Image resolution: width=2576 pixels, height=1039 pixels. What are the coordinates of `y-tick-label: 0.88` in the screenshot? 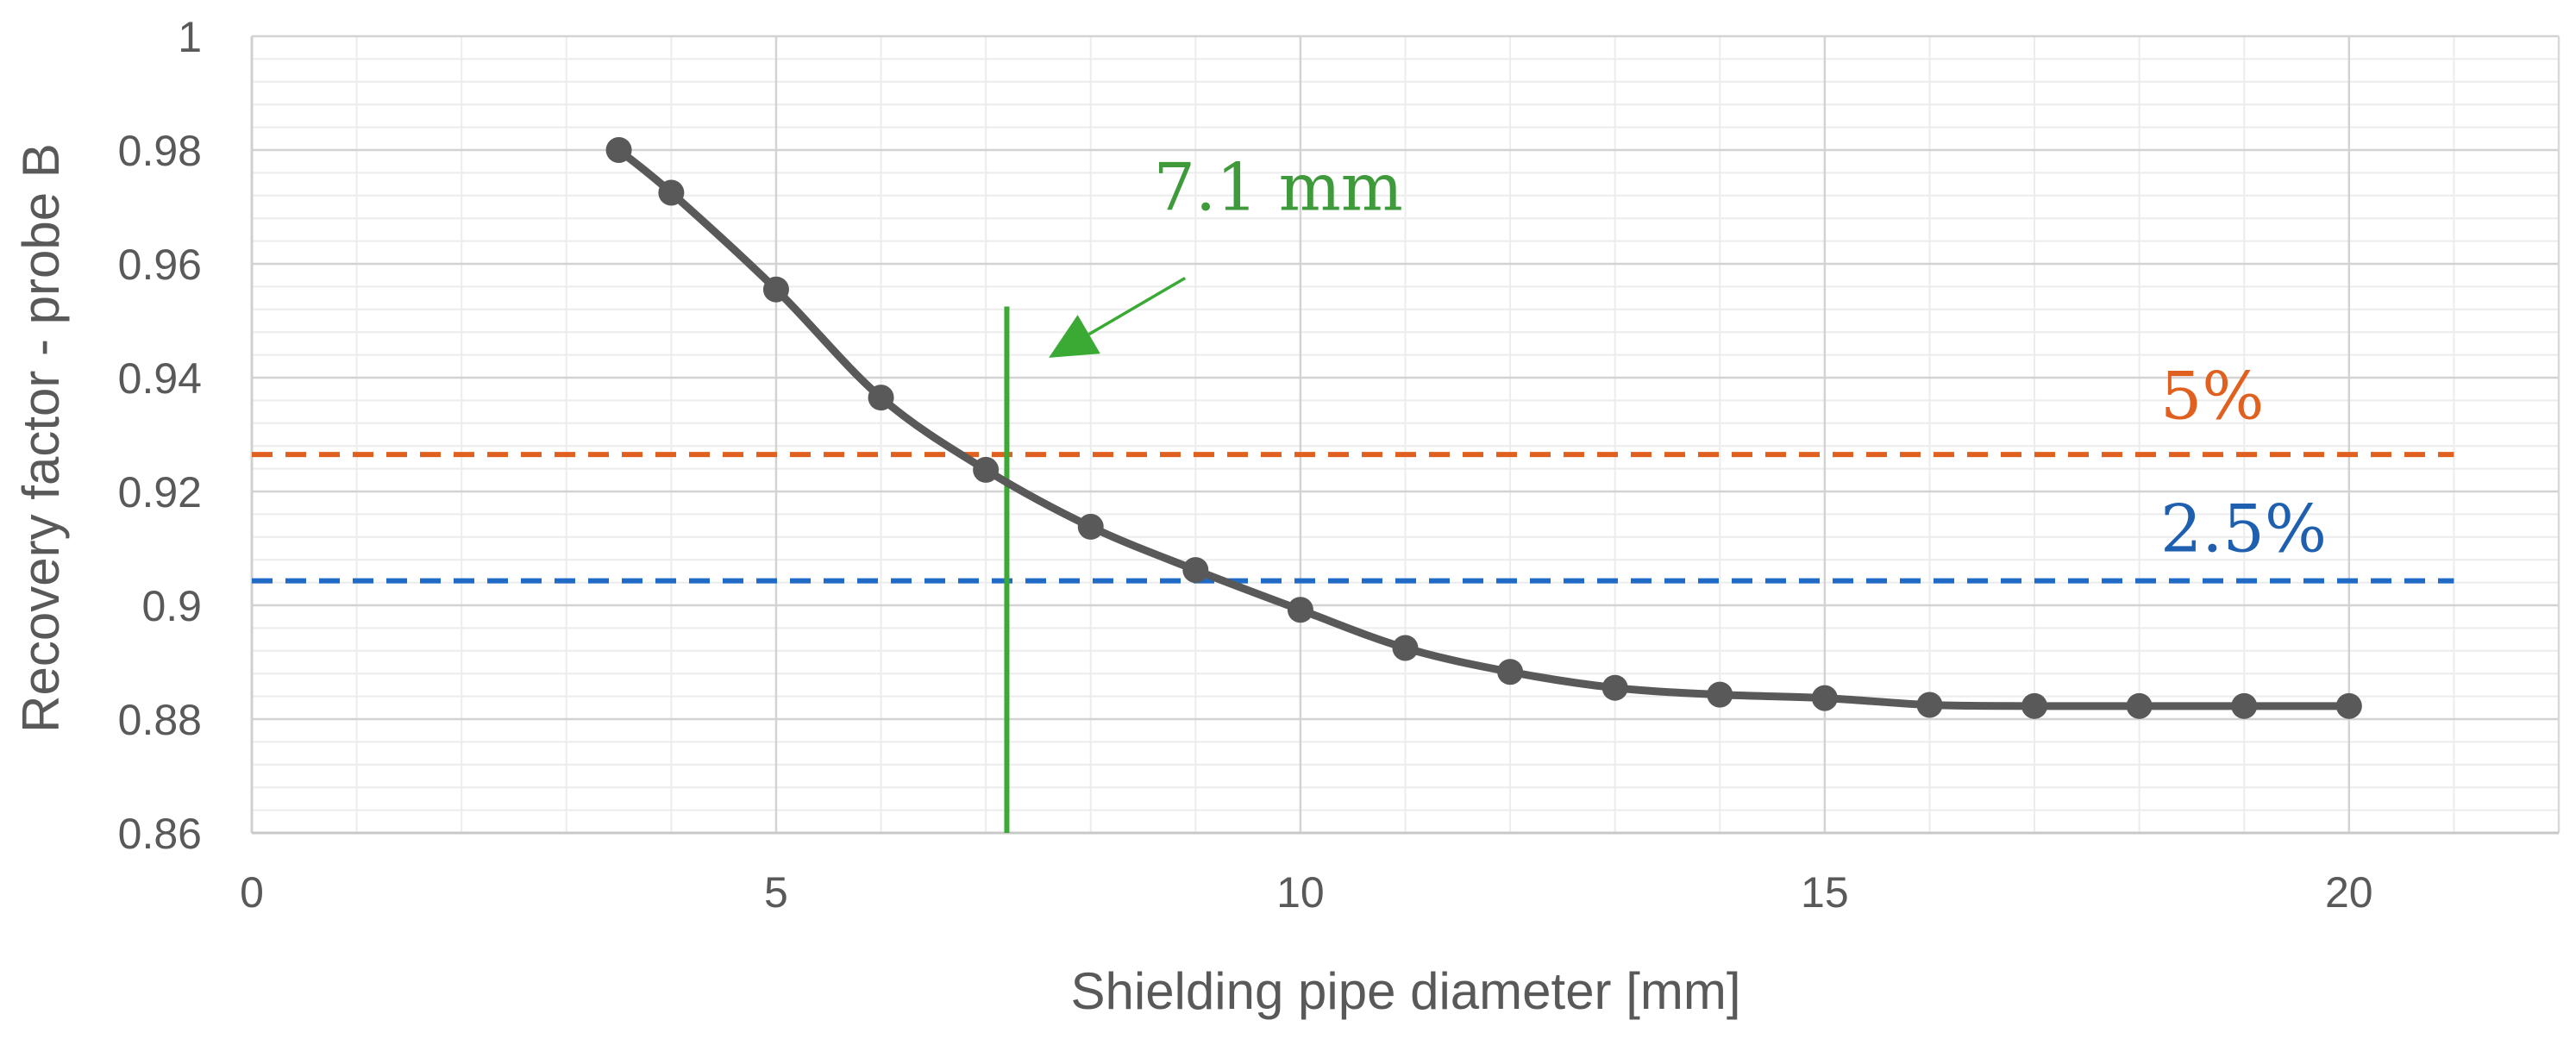 It's located at (160, 720).